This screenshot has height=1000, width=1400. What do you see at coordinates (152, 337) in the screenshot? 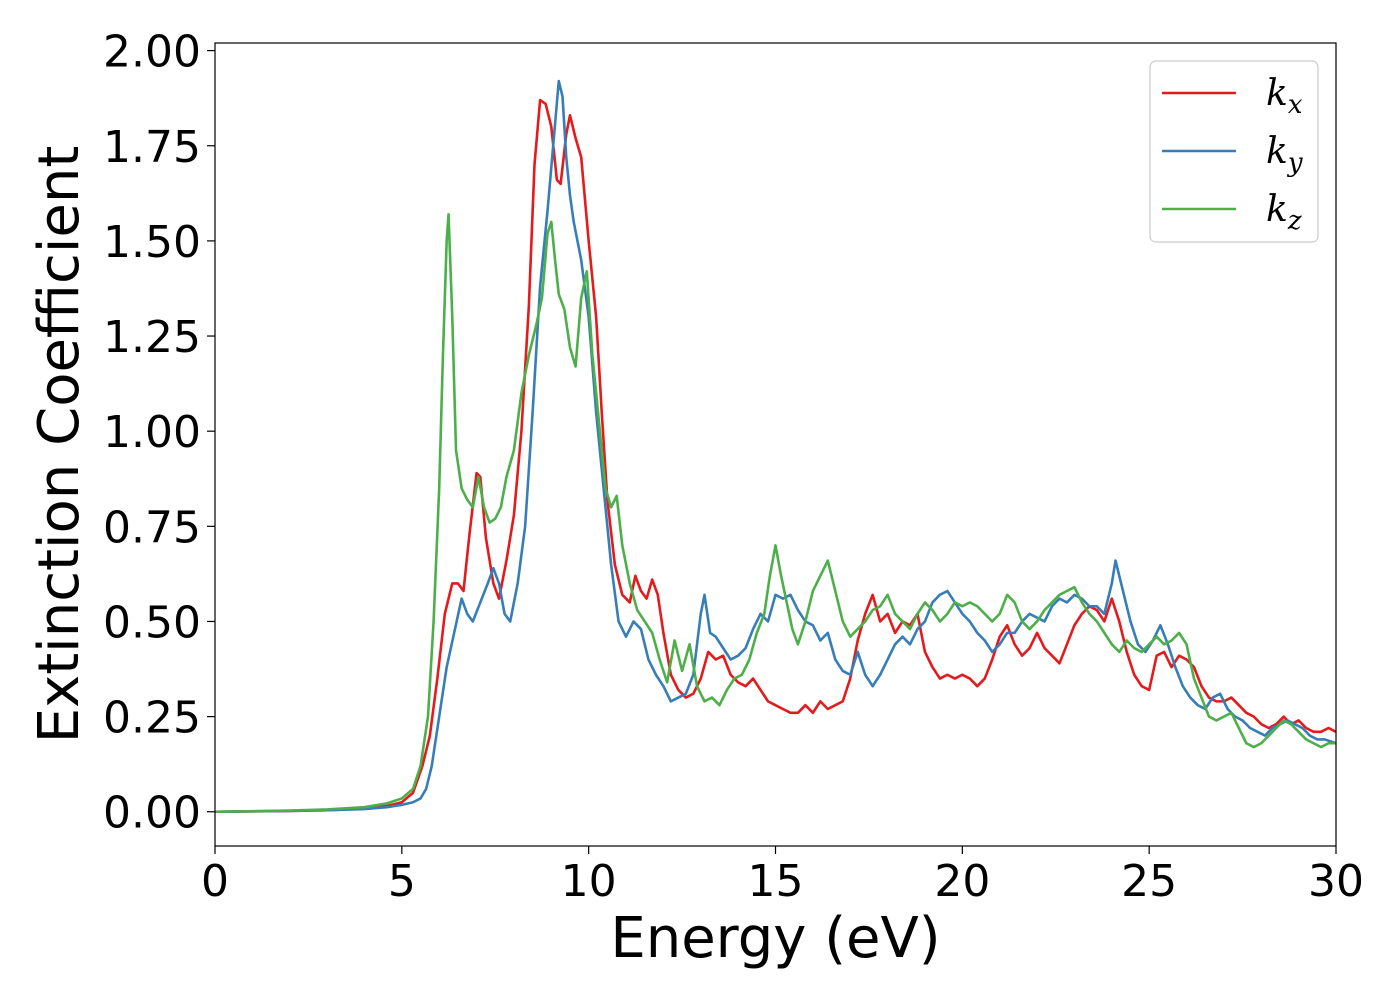
I see `y-tick-label: 1.25` at bounding box center [152, 337].